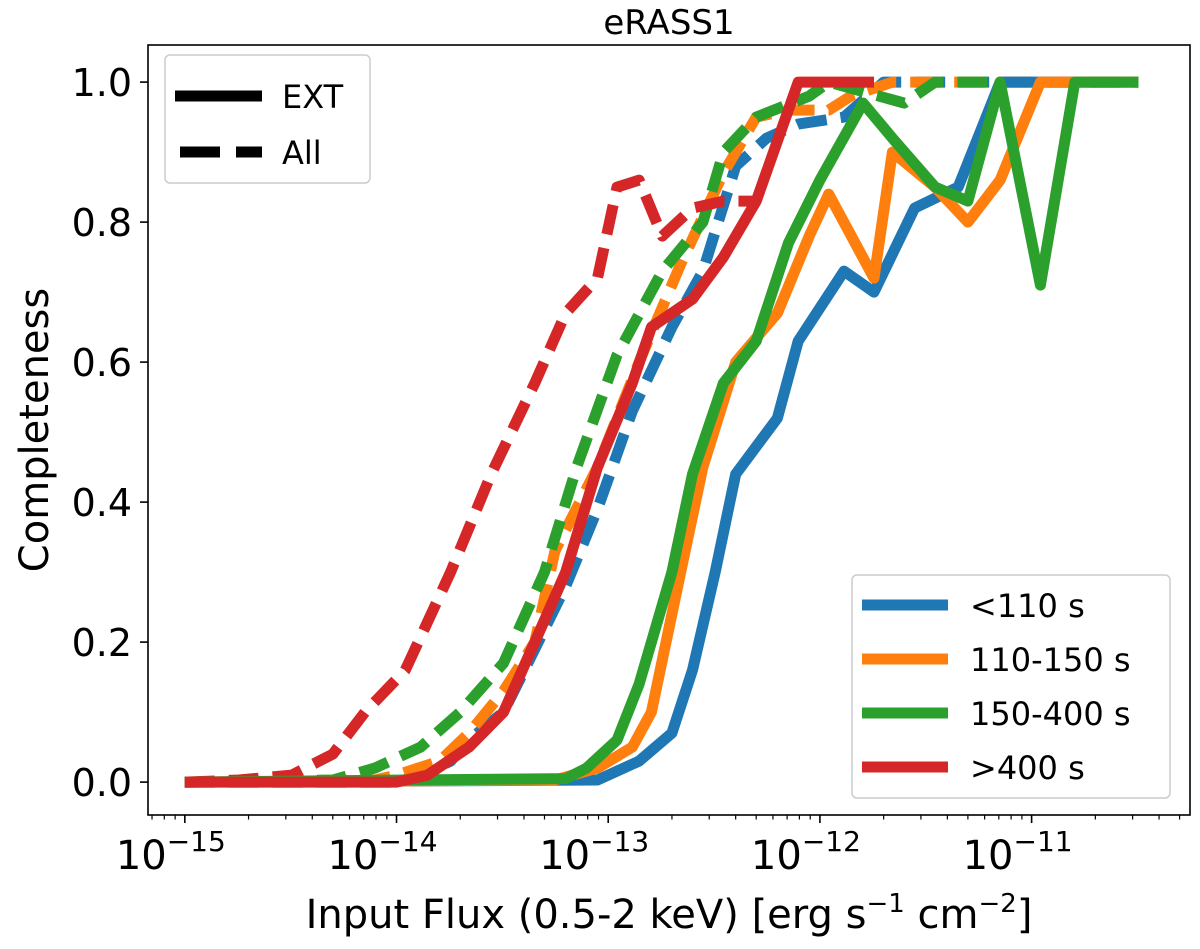 The height and width of the screenshot is (949, 1200). I want to click on legend-label-ext: EXT, so click(313, 97).